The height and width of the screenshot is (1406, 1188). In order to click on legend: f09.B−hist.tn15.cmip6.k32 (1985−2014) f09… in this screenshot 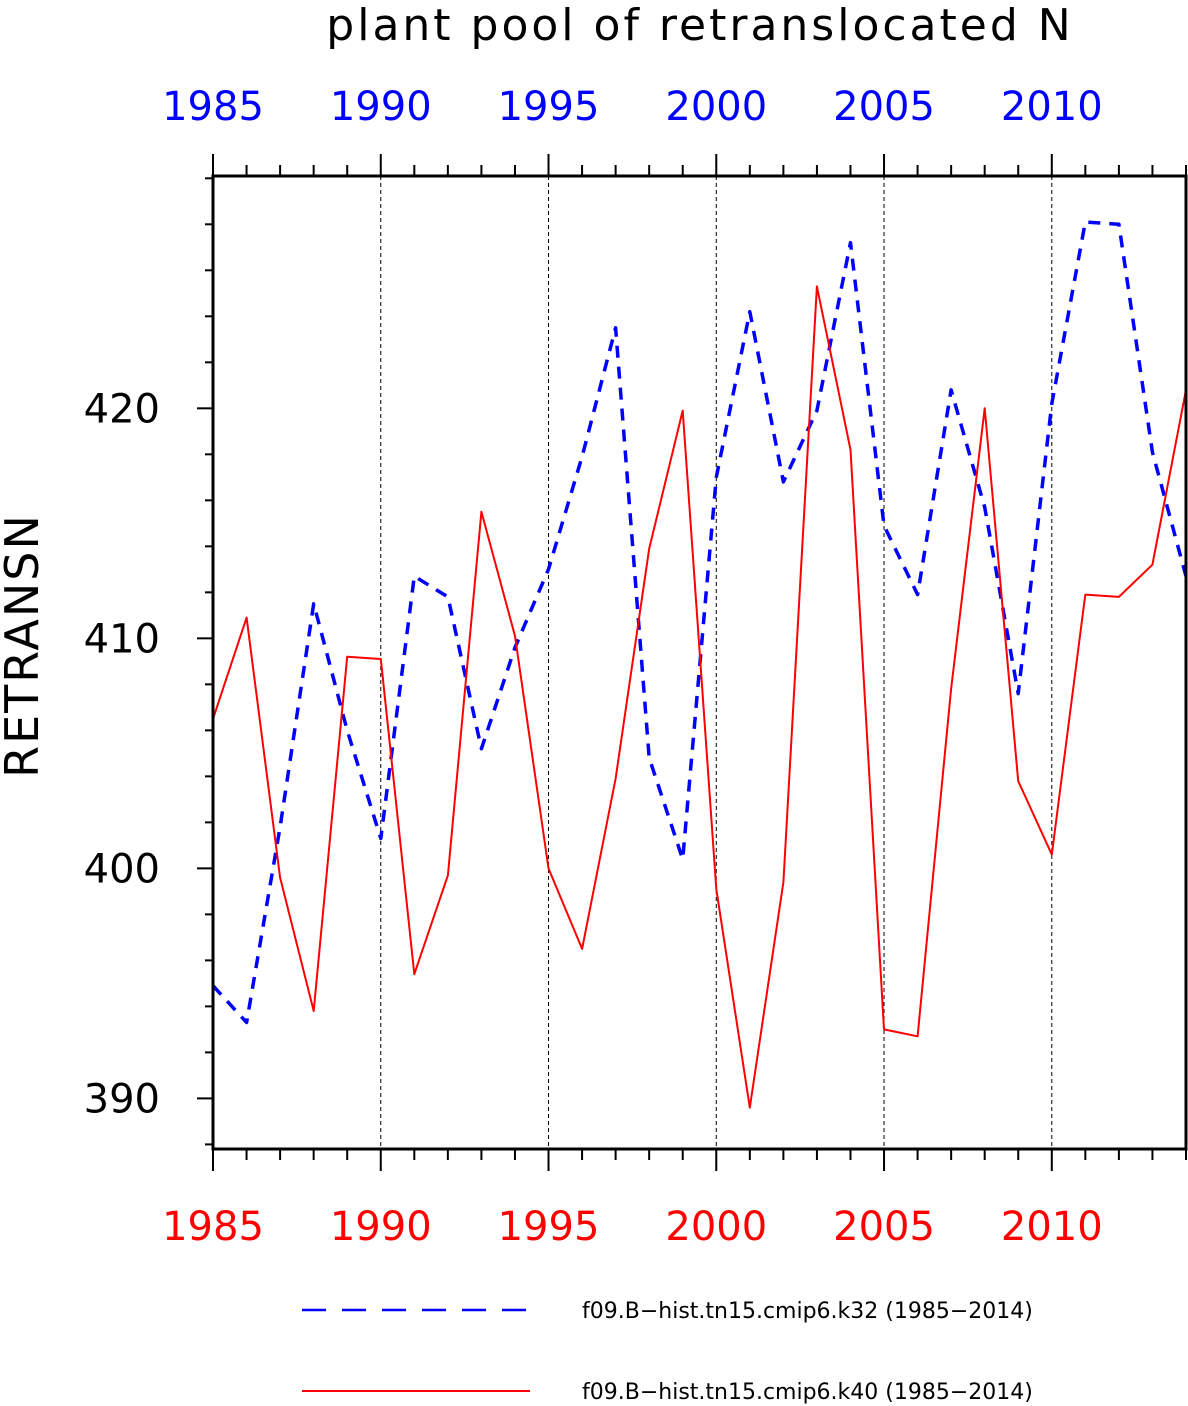, I will do `click(667, 1352)`.